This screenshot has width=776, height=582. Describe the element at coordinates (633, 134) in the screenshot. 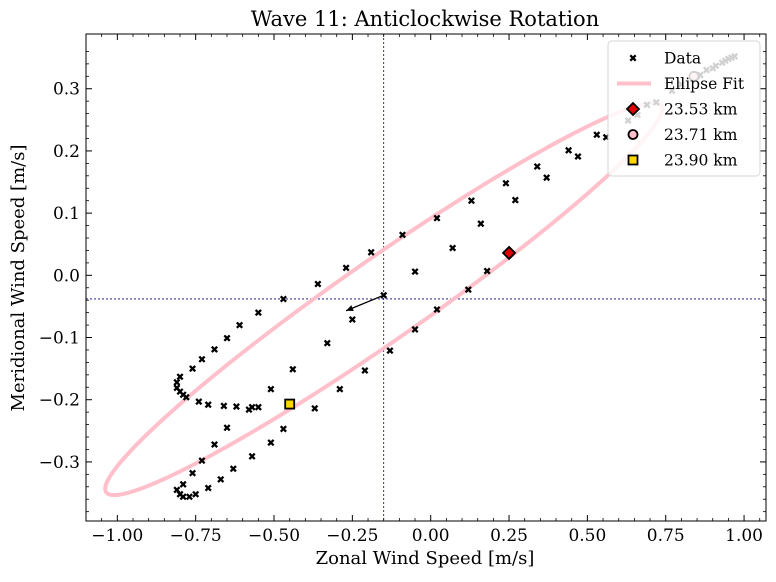

I see `legend-marker-circle` at that location.